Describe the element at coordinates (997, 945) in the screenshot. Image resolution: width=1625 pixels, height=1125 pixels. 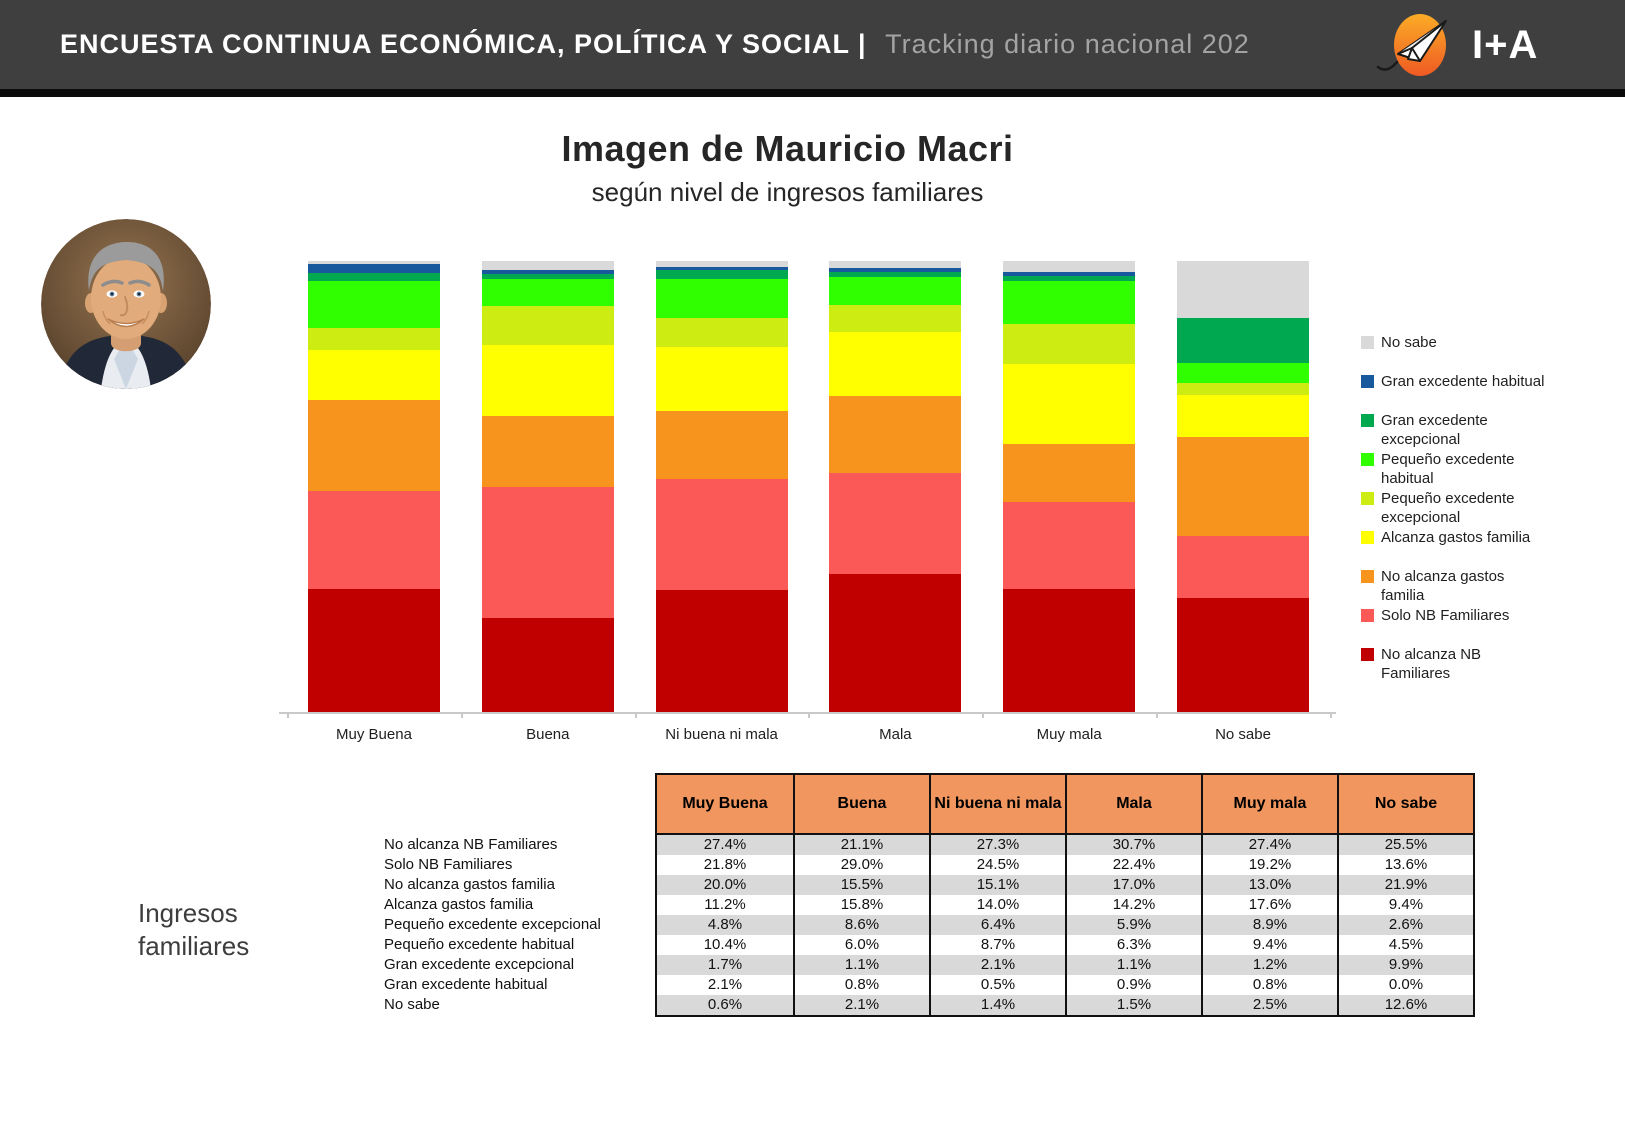
I see `table-cell: 8.7%` at that location.